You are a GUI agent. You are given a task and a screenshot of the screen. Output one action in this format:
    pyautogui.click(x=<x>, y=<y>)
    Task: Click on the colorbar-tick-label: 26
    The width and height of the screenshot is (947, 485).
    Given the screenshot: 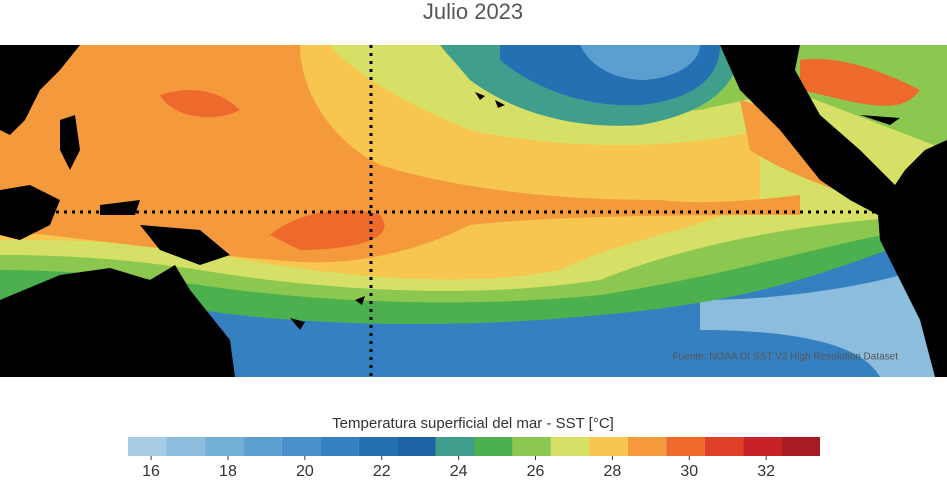 What is the action you would take?
    pyautogui.click(x=536, y=471)
    